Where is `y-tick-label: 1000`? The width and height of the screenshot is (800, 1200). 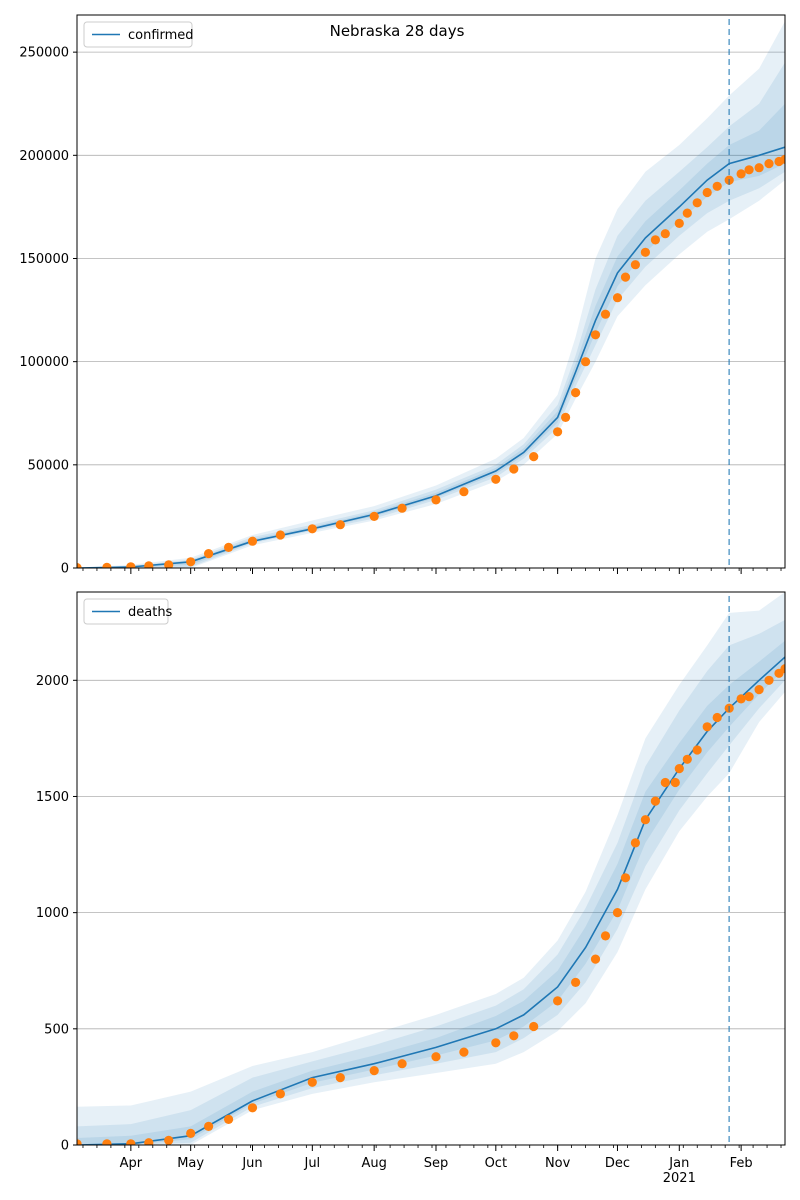 y-tick-label: 1000 is located at coordinates (52, 913).